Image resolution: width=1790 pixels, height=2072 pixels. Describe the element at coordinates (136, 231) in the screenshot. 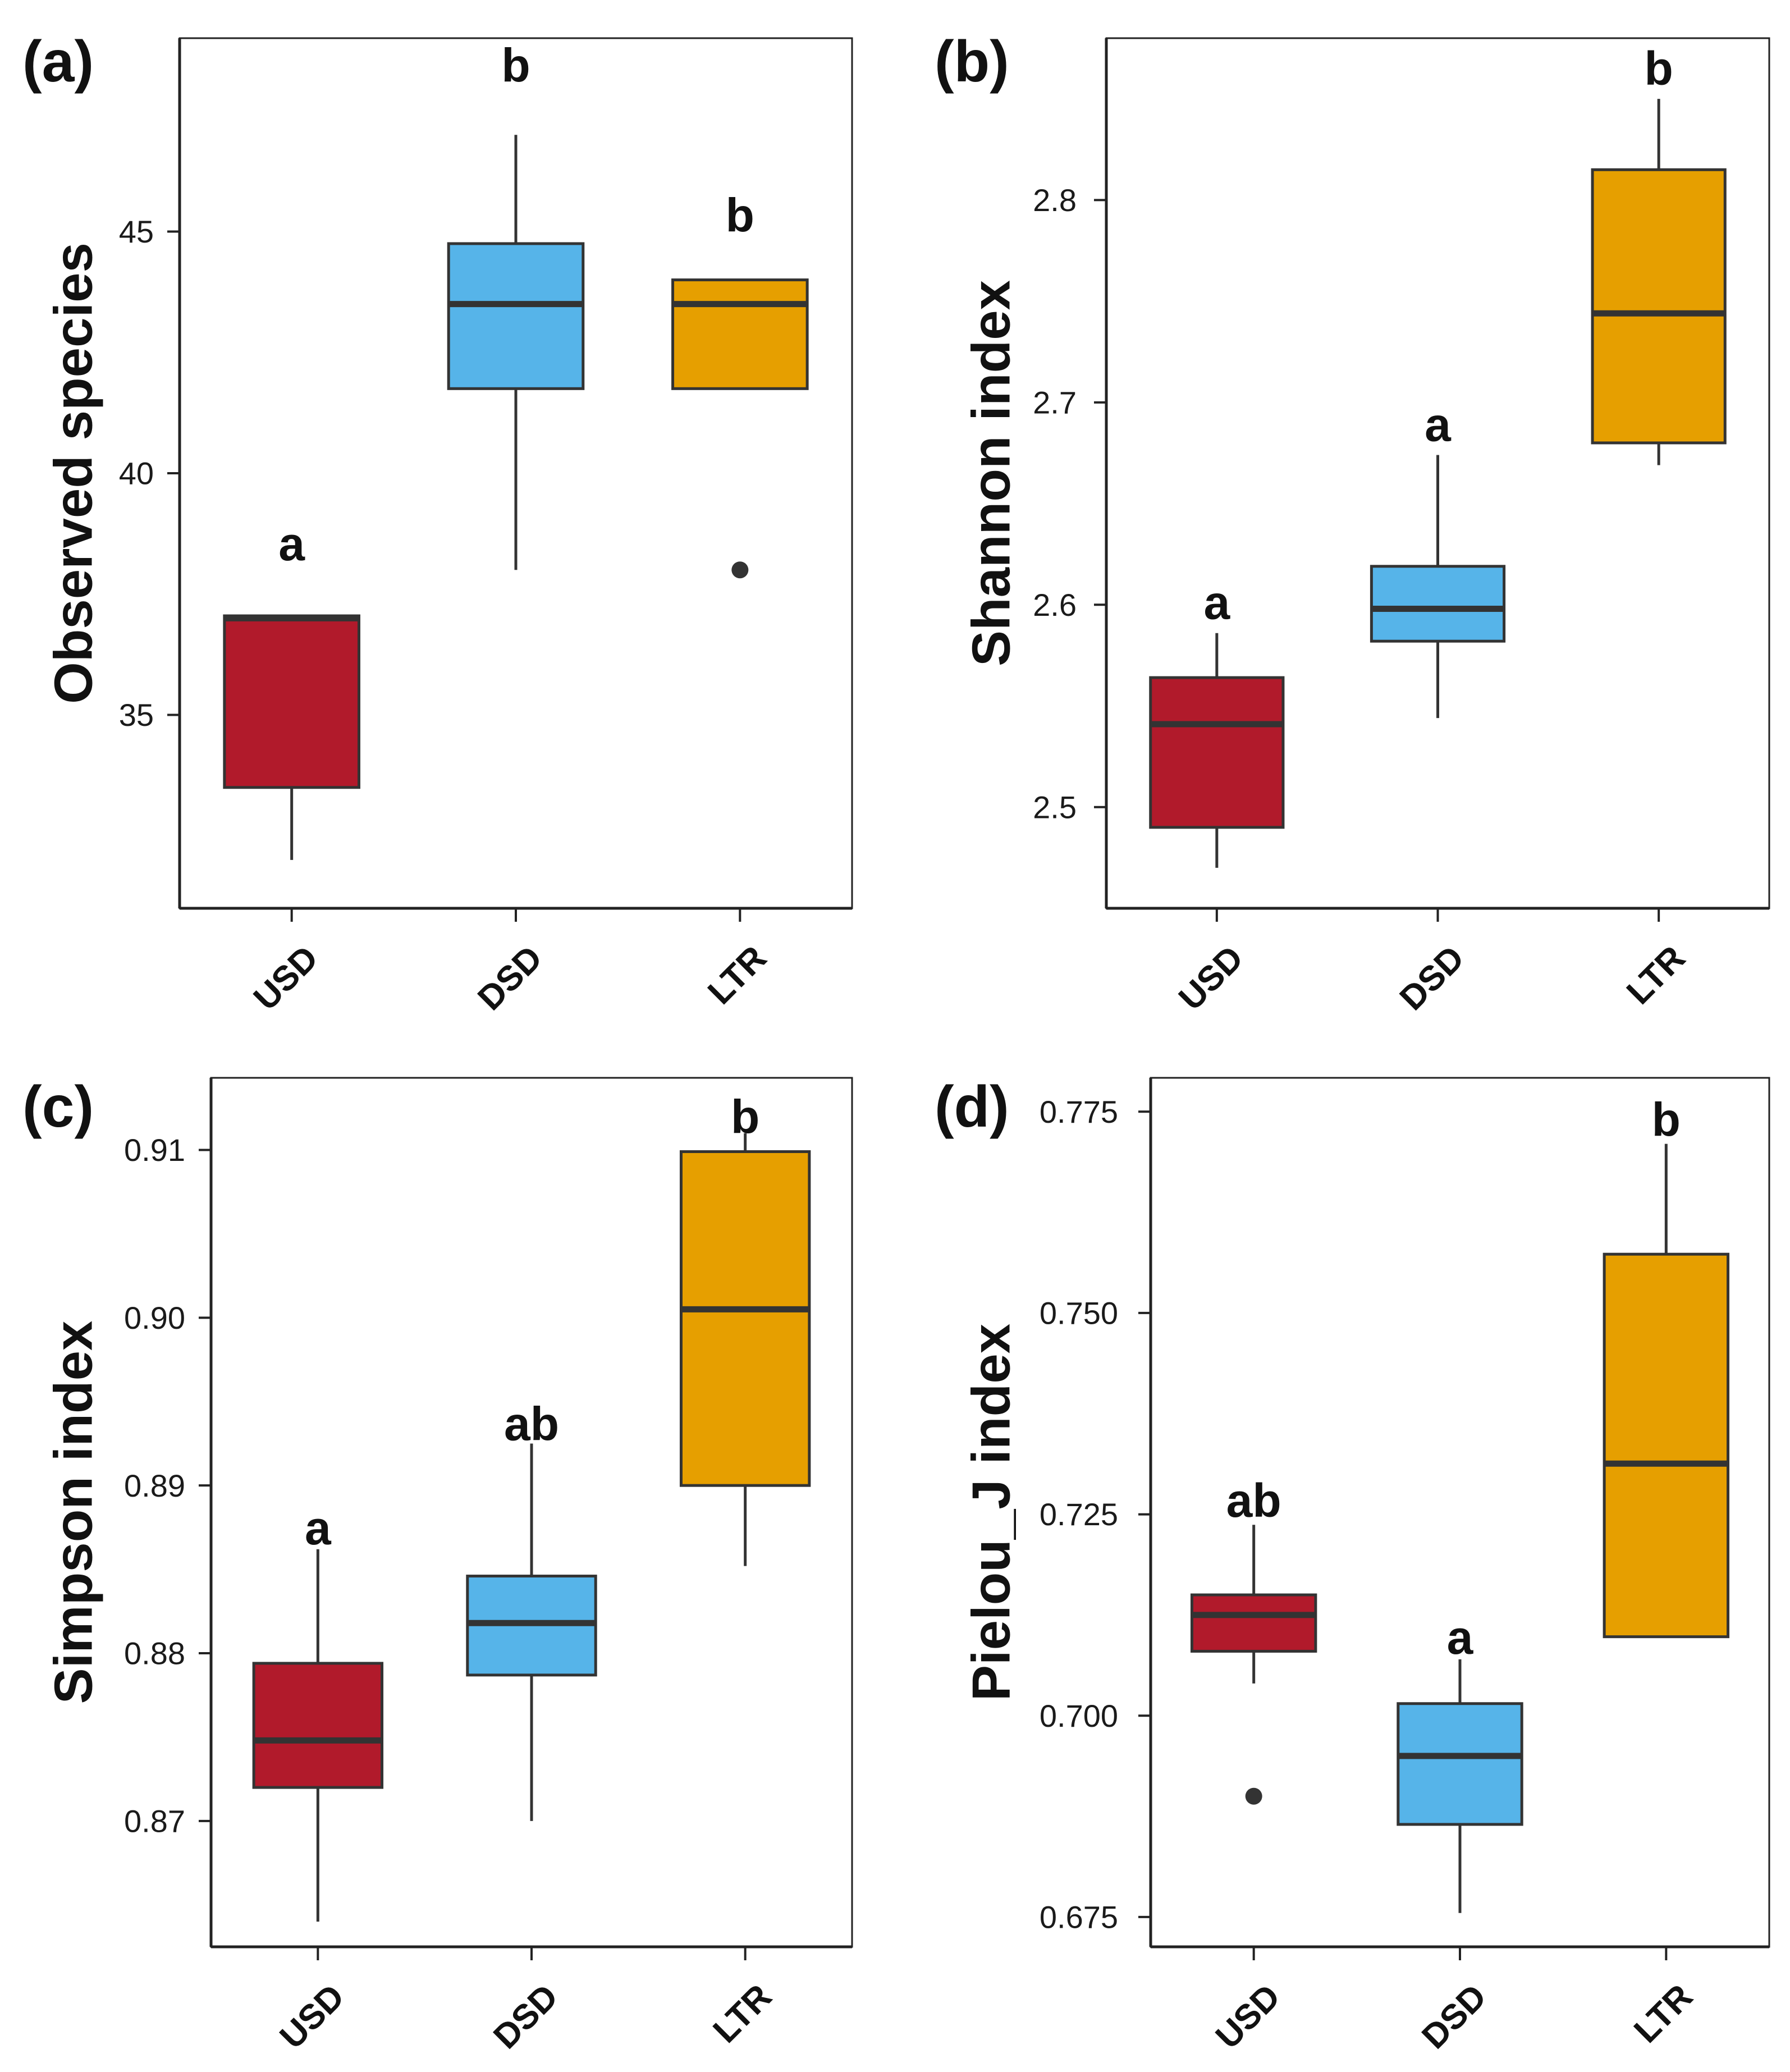

I see `y-tick-label: 45` at that location.